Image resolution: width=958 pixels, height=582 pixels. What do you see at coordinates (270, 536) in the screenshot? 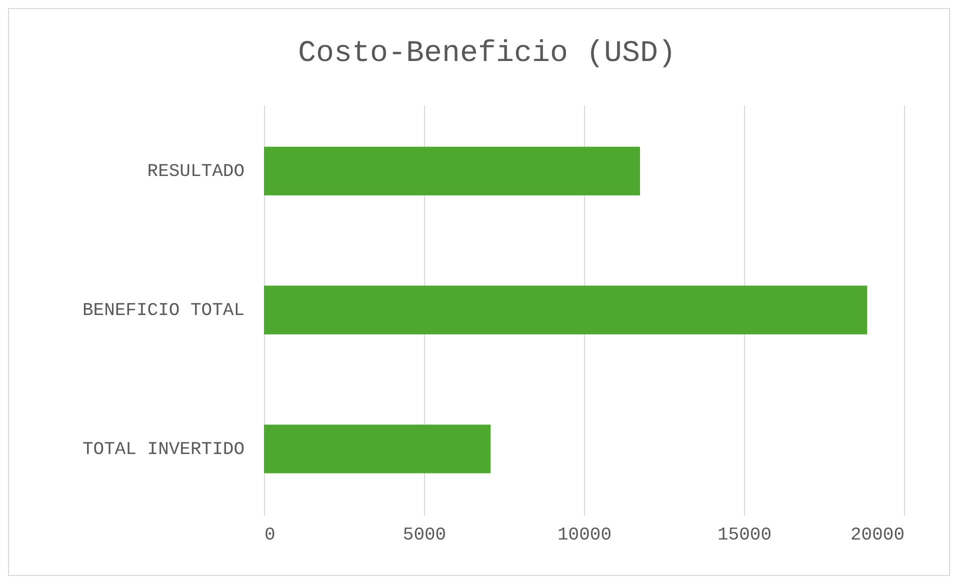
I see `x-tick-label: 0` at bounding box center [270, 536].